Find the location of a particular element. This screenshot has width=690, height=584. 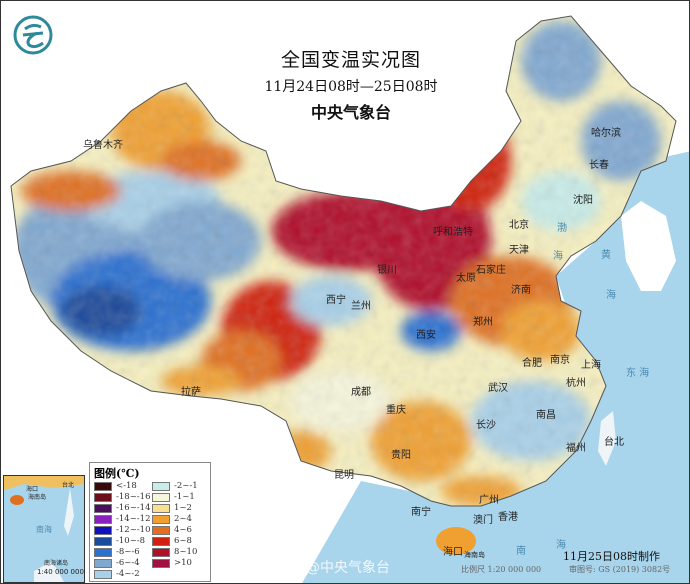

city-label: 长沙 is located at coordinates (486, 425).